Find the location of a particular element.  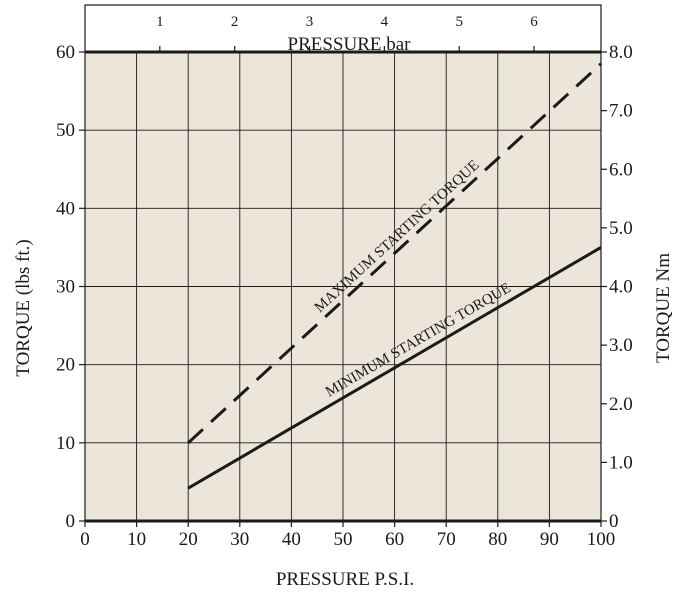

y2-tick-label: 0 is located at coordinates (614, 521).